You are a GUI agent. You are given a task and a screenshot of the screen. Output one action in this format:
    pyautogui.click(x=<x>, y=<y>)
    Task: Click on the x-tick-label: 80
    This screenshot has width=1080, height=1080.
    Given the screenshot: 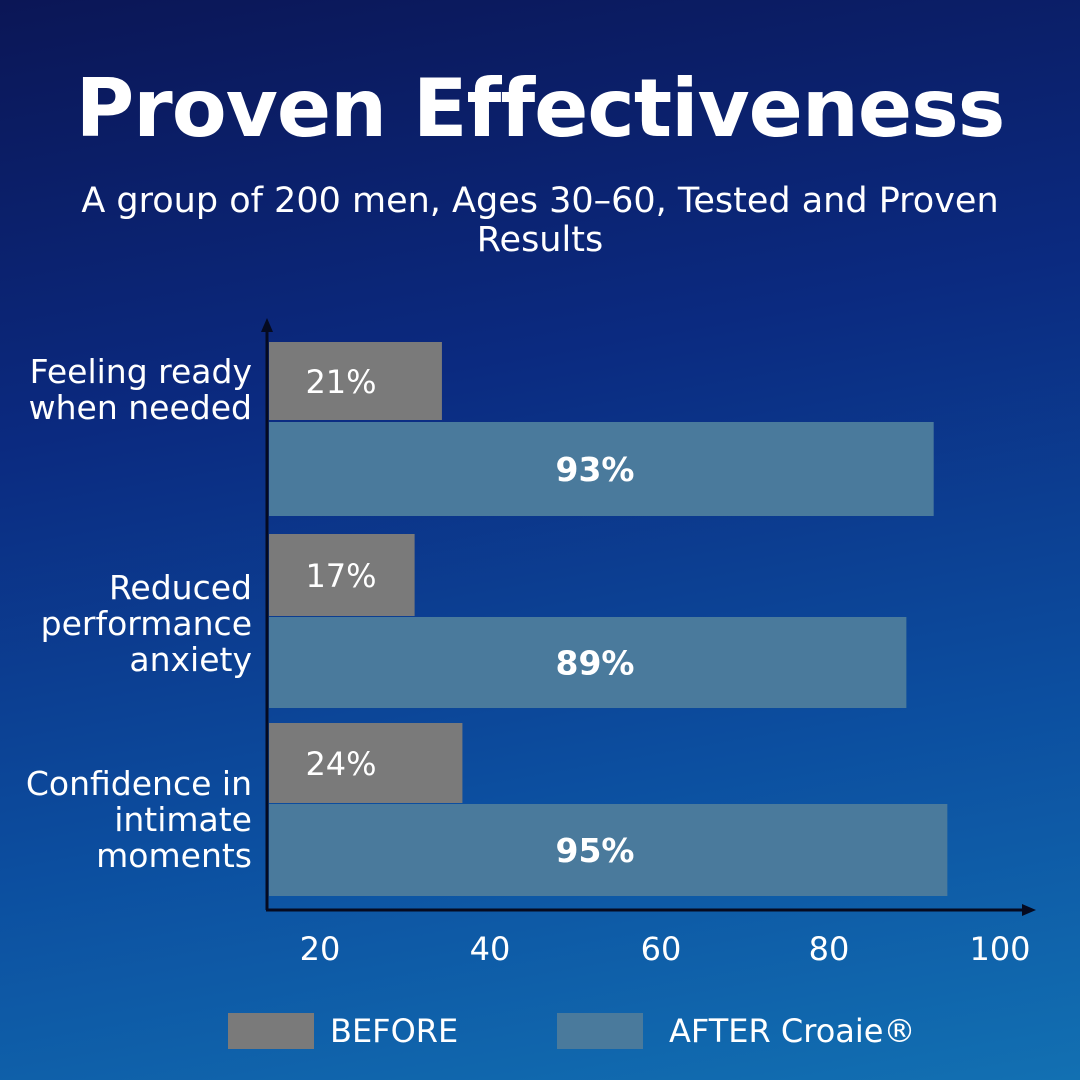 What is the action you would take?
    pyautogui.click(x=829, y=949)
    